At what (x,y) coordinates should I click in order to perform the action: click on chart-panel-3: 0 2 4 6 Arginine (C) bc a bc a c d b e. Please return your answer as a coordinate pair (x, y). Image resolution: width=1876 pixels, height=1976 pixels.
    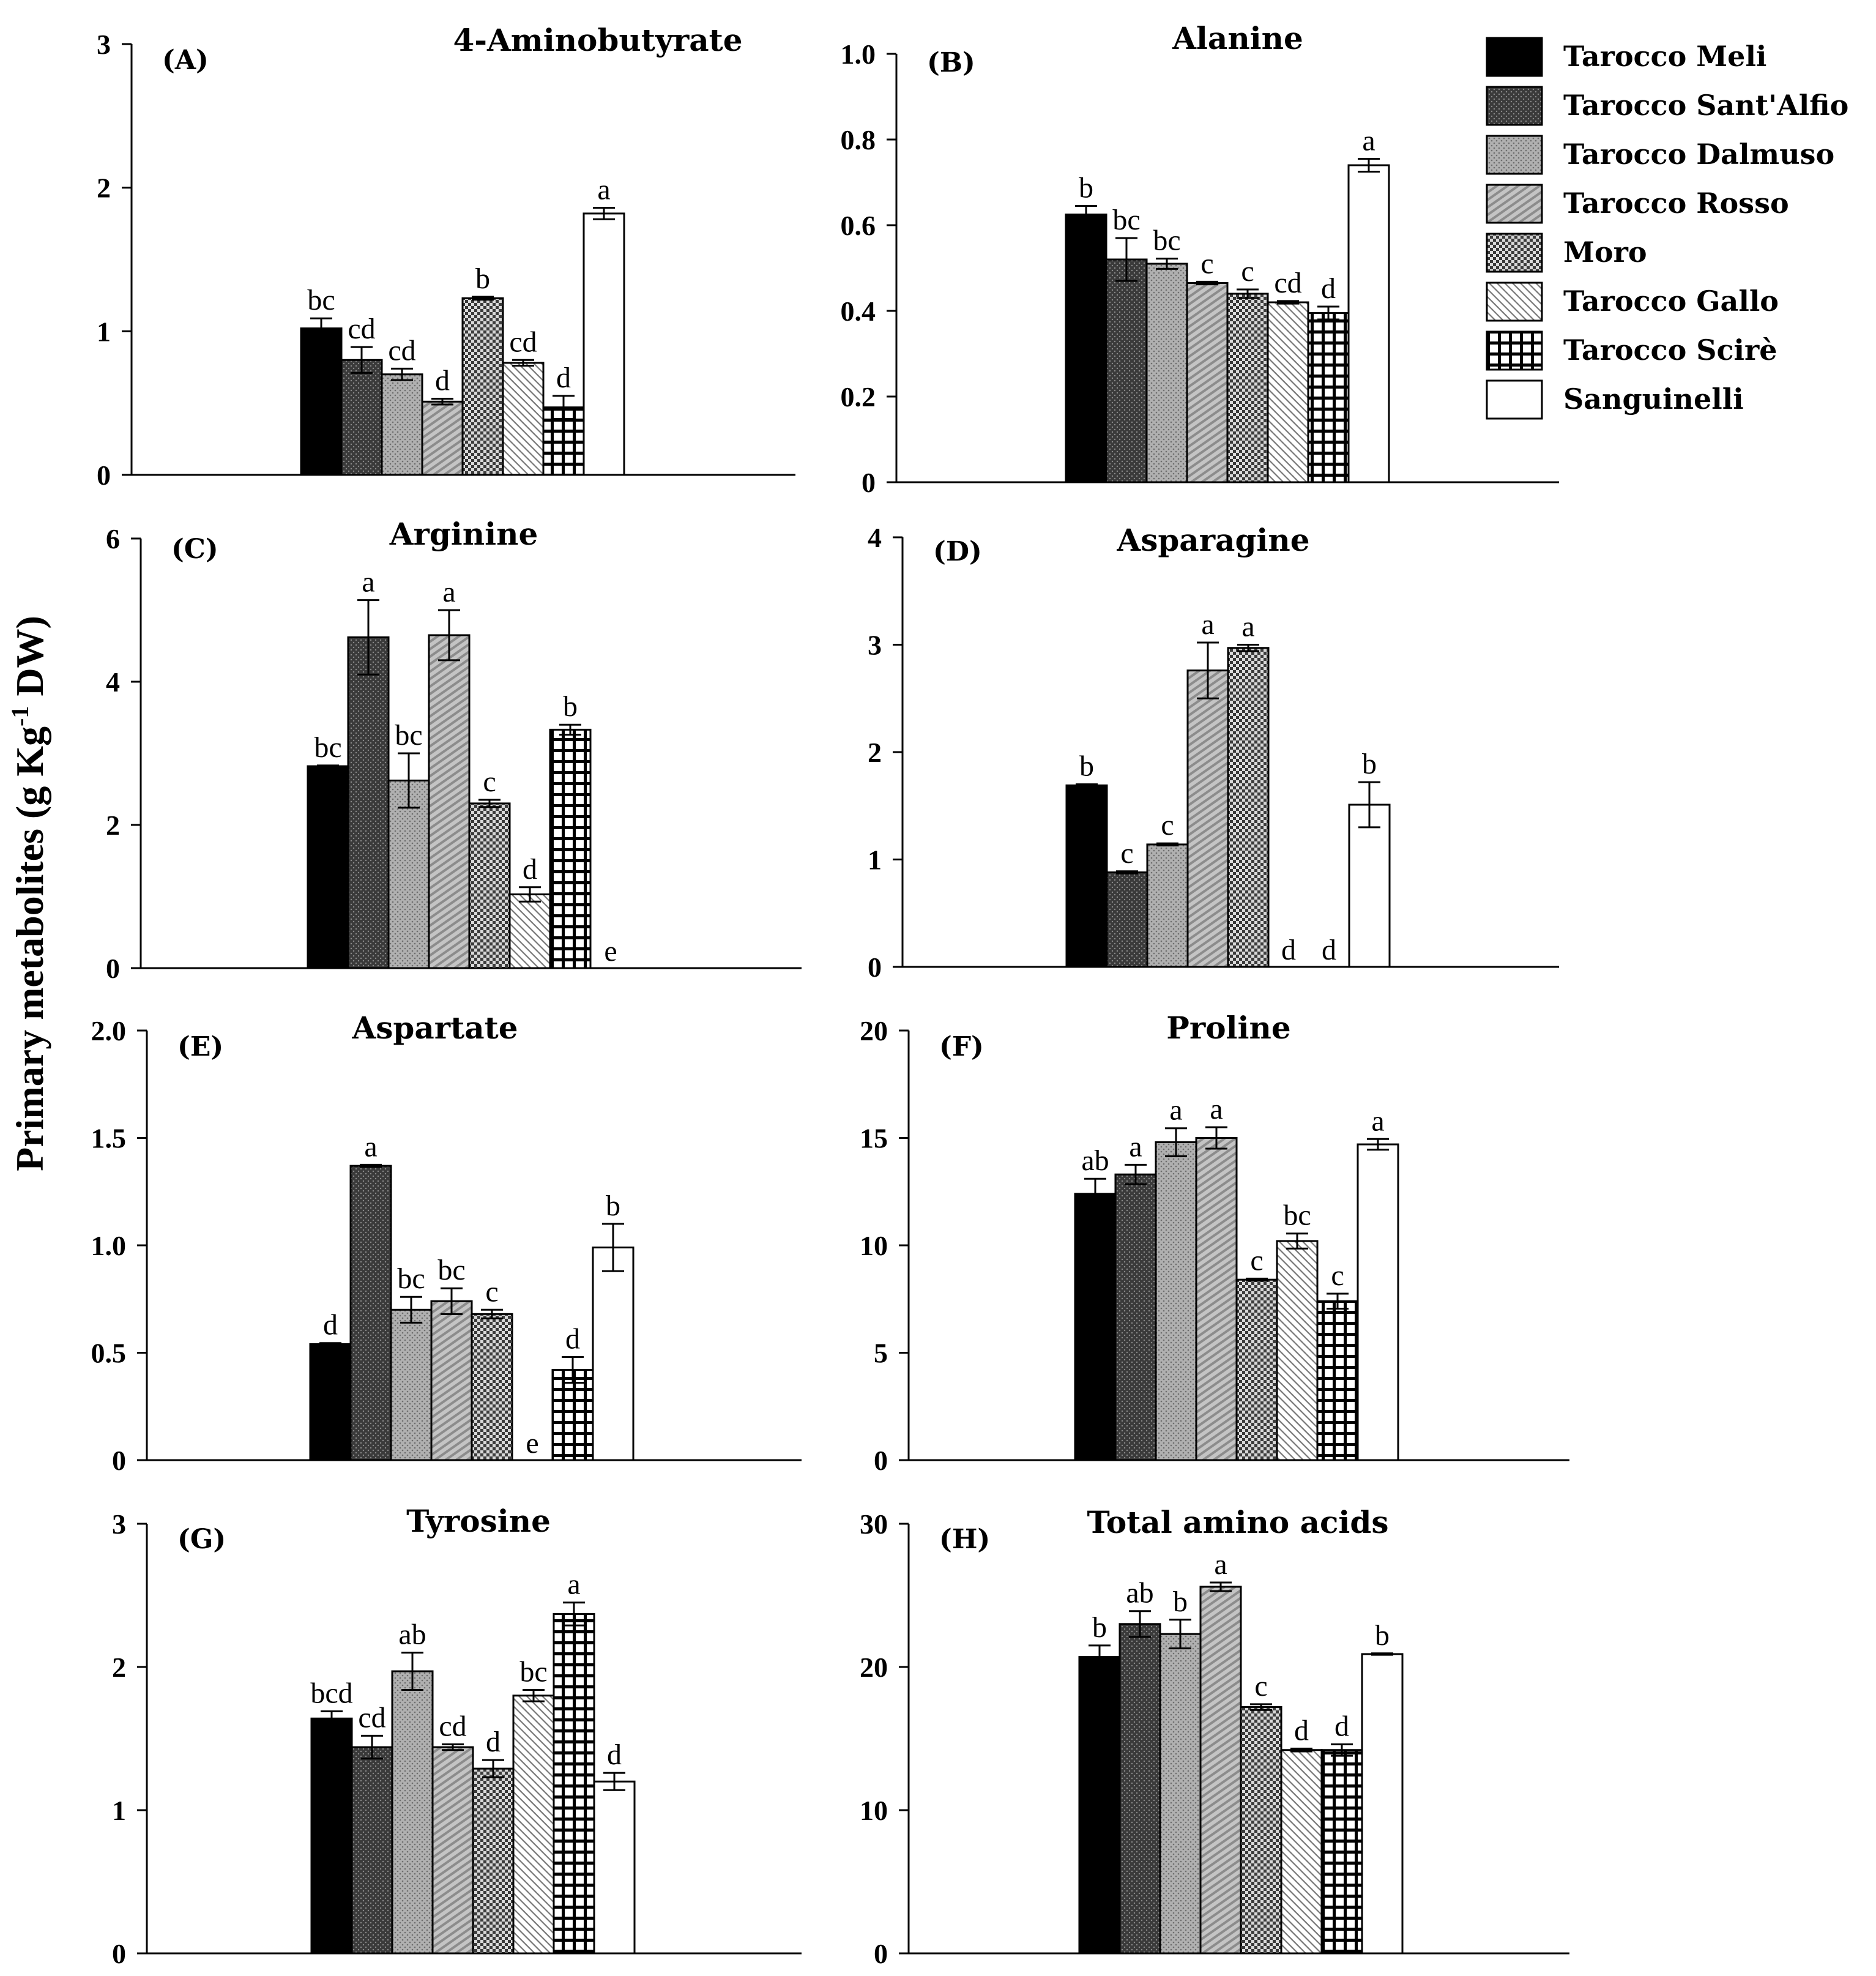
    Looking at the image, I should click on (454, 750).